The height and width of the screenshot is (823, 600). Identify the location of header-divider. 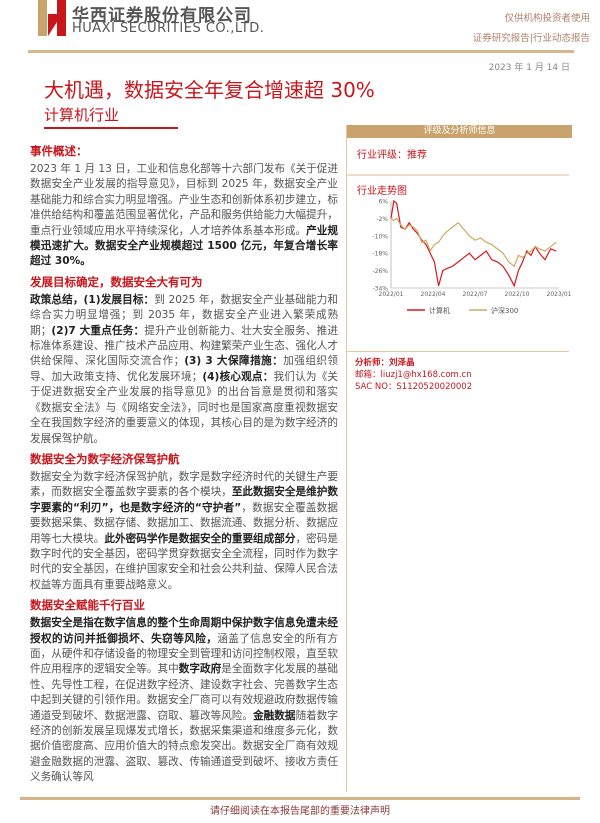
(301, 51).